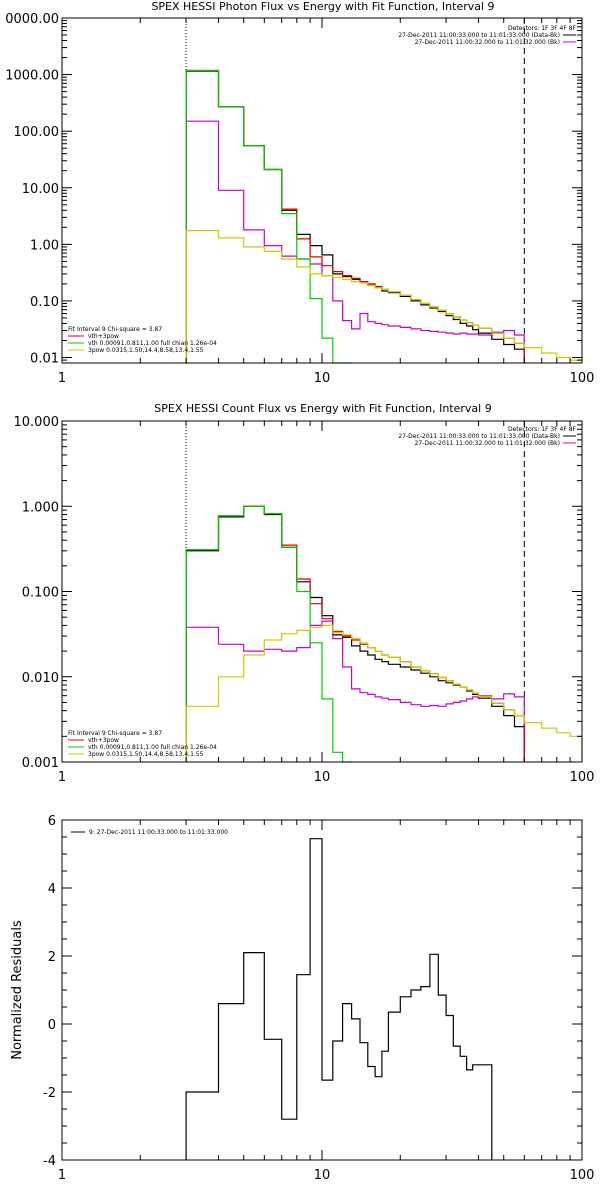 This screenshot has width=600, height=1200. Describe the element at coordinates (40, 763) in the screenshot. I see `count-flux-y-tick-label: 0.001` at that location.